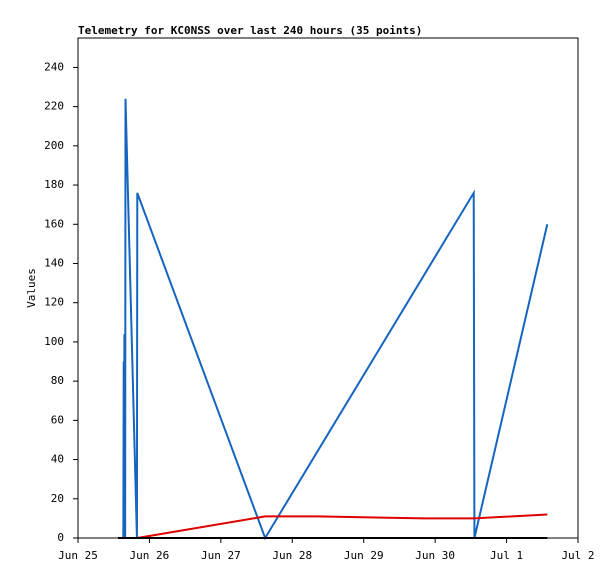 Image resolution: width=615 pixels, height=579 pixels. I want to click on x-tick-label: Jun 26, so click(150, 555).